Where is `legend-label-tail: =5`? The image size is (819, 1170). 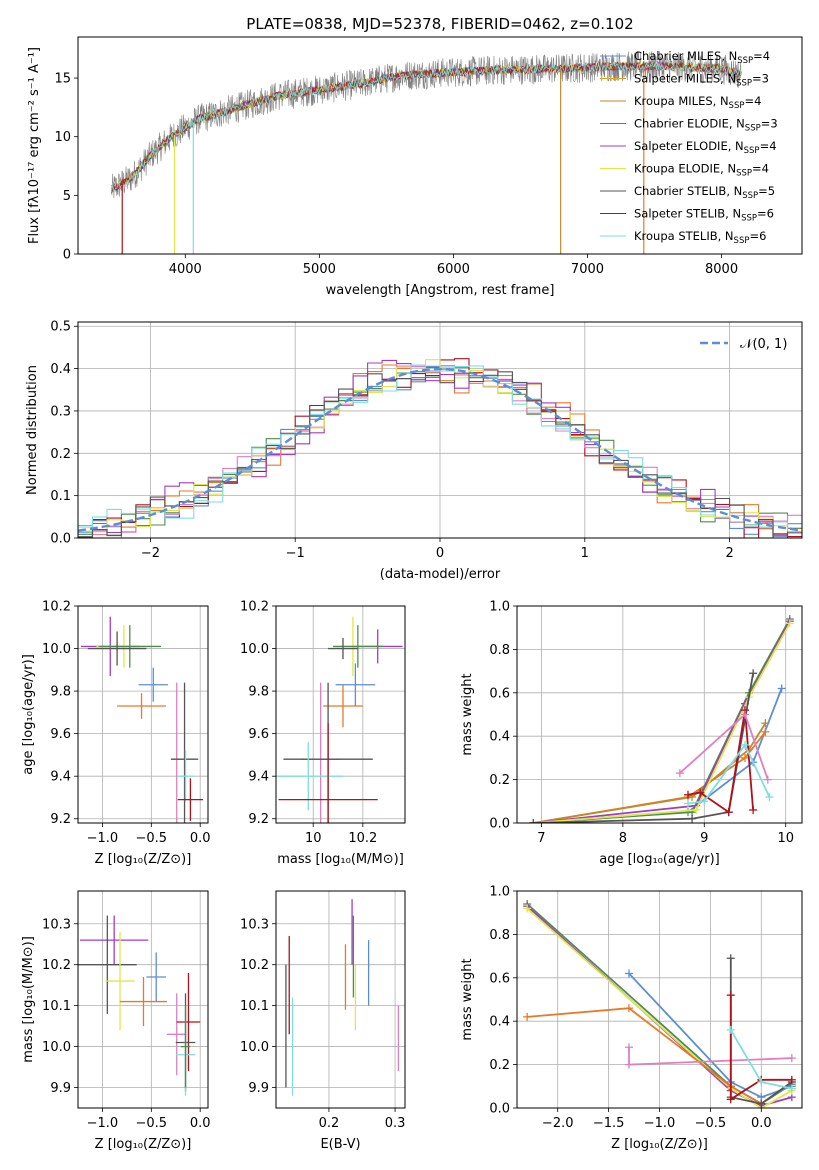
legend-label-tail: =5 is located at coordinates (766, 191).